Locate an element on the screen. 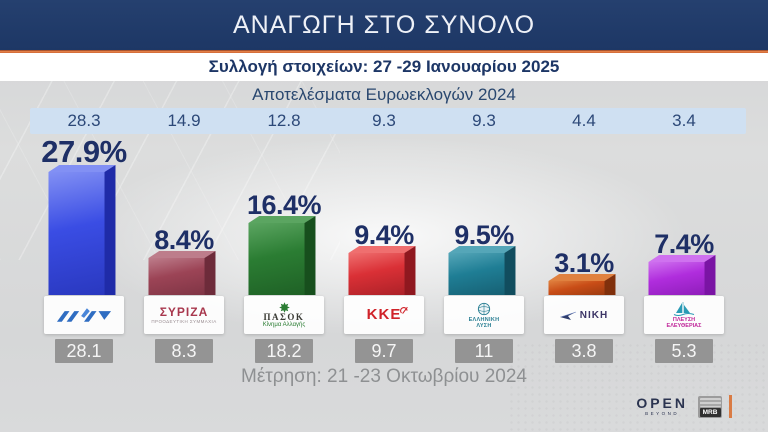 This screenshot has height=432, width=768. party-column-syriza: 8.4% ΣΥΡΙΖΑ ΠΡΟΟΔΕΥΤΙΚΗ ΣΥΜΜΑΧΙΑ 8.3 is located at coordinates (184, 248).